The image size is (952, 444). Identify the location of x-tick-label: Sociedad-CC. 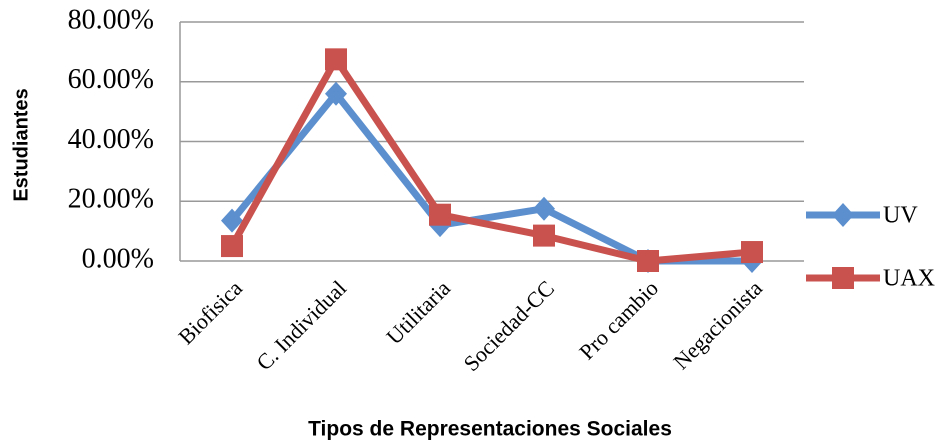
(508, 325).